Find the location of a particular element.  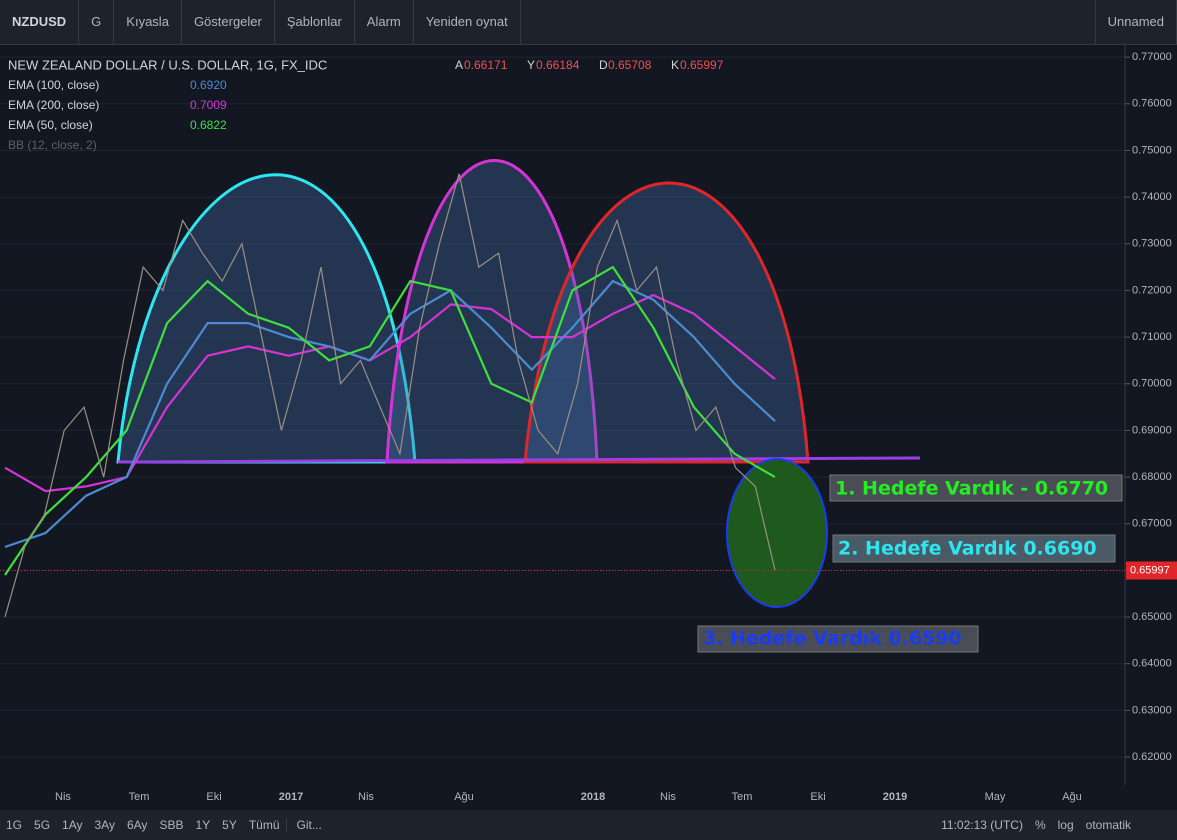

last-price-label: 0.65997 is located at coordinates (1150, 570).